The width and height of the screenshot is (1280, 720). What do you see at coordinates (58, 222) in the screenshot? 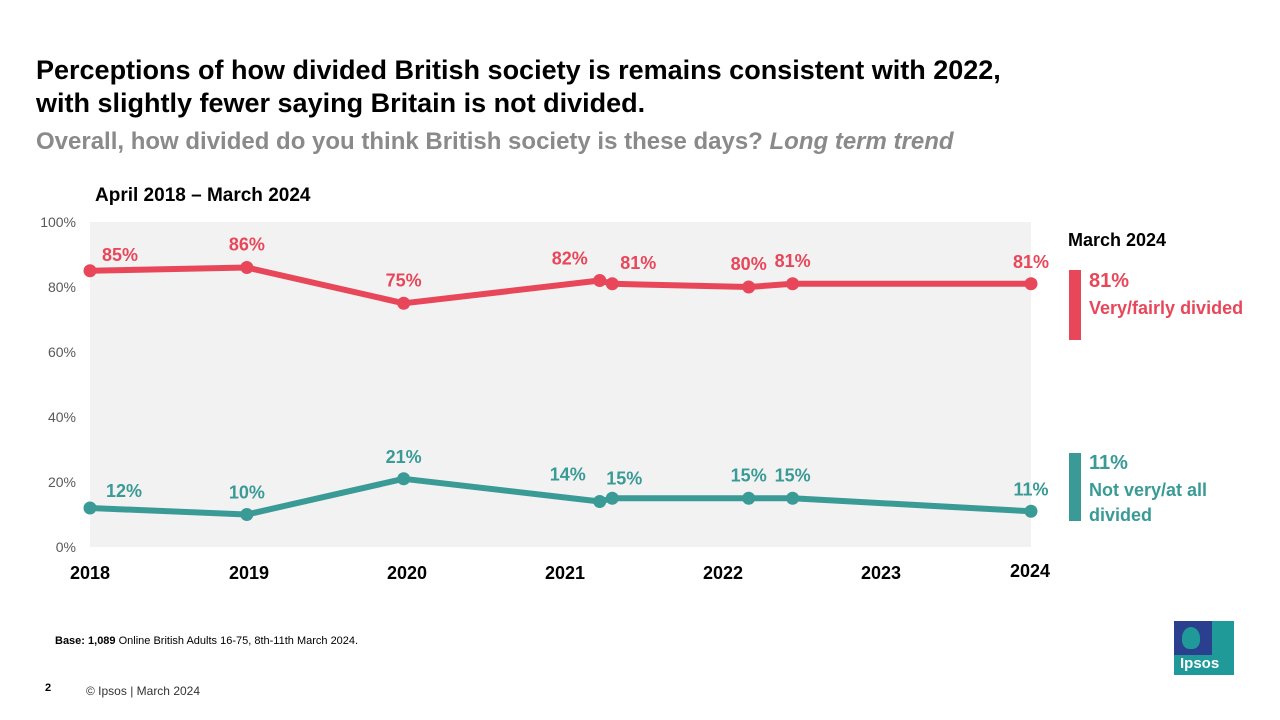
I see `y-tick-label: 100%` at bounding box center [58, 222].